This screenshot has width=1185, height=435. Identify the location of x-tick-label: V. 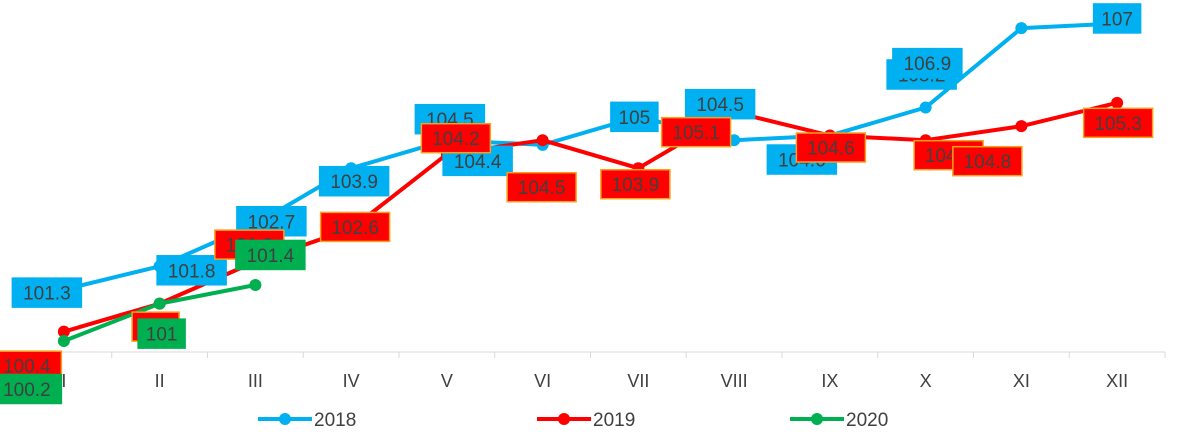
(447, 381).